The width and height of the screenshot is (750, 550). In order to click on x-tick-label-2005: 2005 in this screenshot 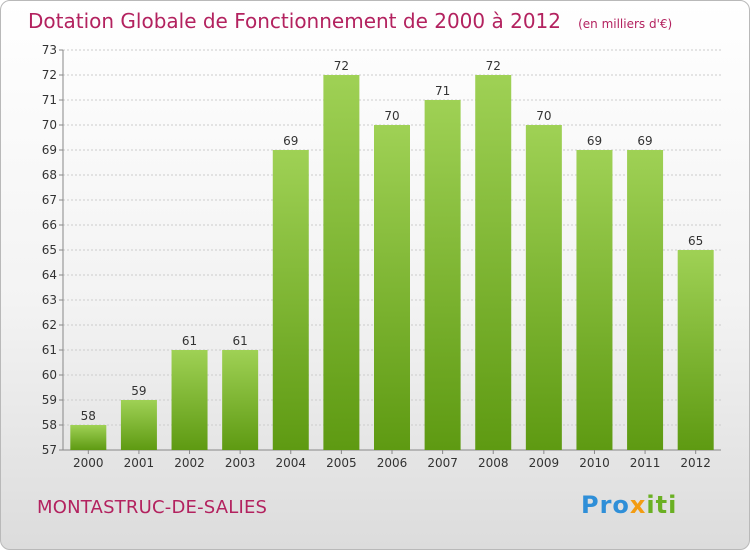, I will do `click(341, 463)`.